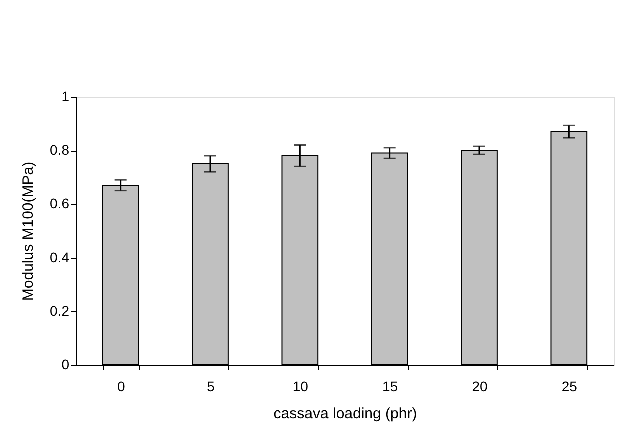 The height and width of the screenshot is (441, 634). I want to click on y-axis-title: Modulus M100(MPa), so click(29, 232).